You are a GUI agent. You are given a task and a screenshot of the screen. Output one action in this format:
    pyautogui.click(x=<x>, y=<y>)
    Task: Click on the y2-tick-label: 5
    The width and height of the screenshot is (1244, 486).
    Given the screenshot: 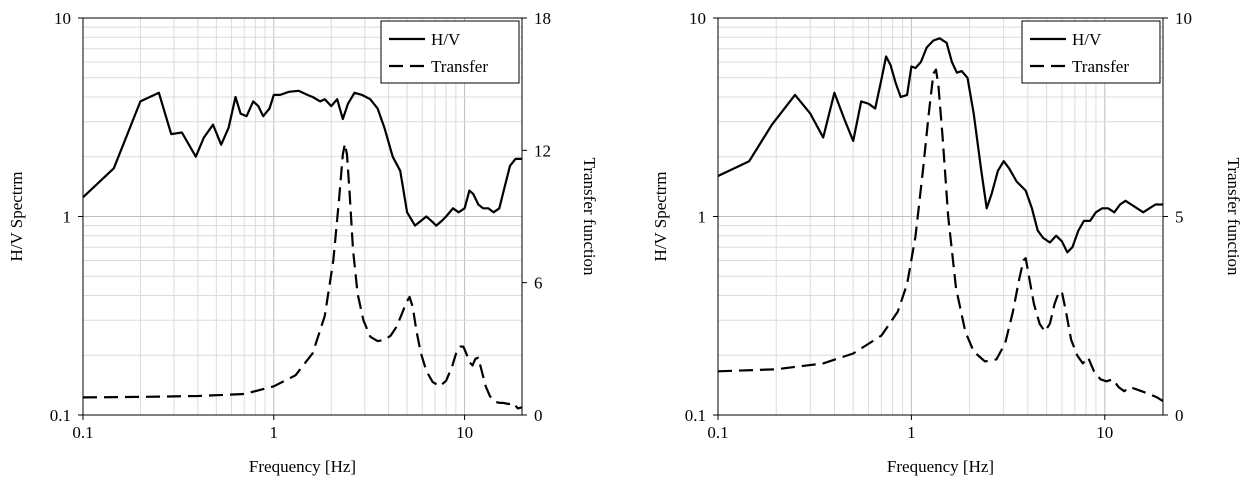 What is the action you would take?
    pyautogui.click(x=1179, y=217)
    